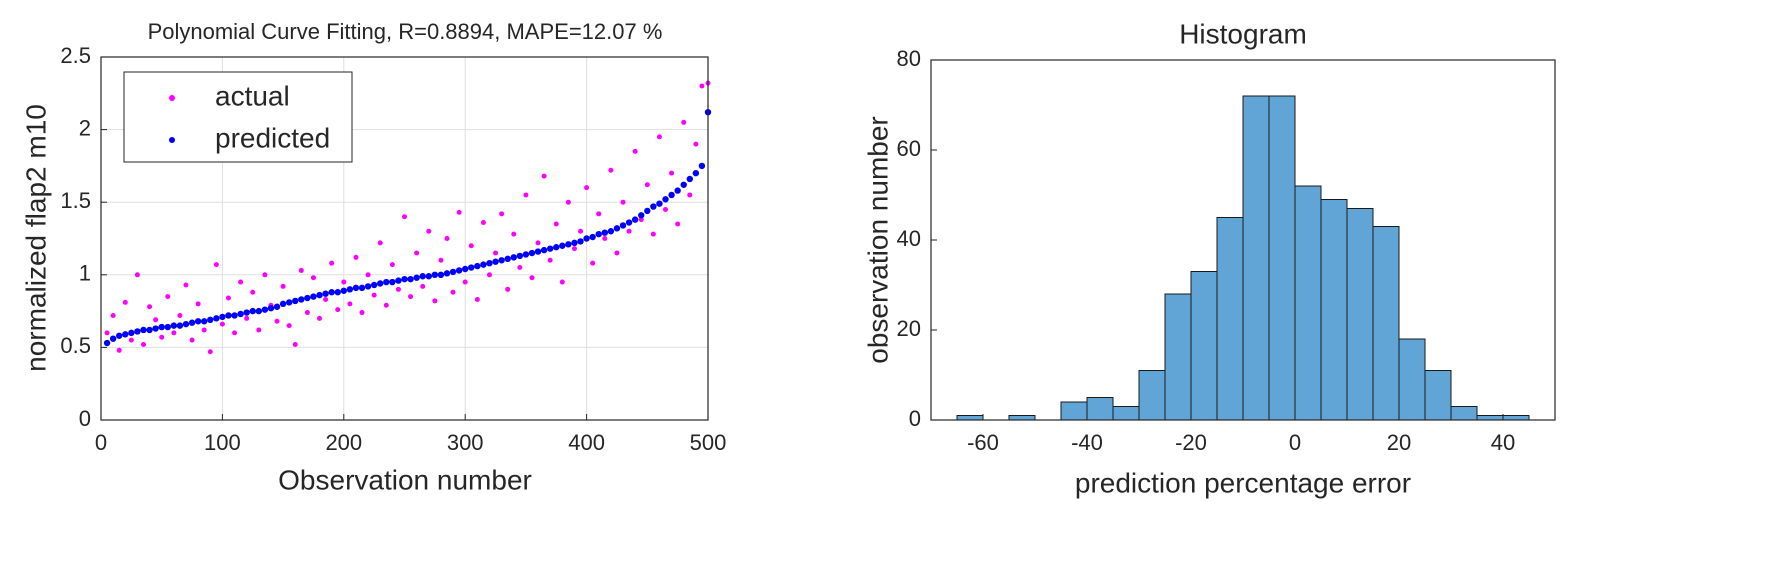 This screenshot has width=1779, height=582. What do you see at coordinates (1191, 442) in the screenshot?
I see `x-tick-label: -20` at bounding box center [1191, 442].